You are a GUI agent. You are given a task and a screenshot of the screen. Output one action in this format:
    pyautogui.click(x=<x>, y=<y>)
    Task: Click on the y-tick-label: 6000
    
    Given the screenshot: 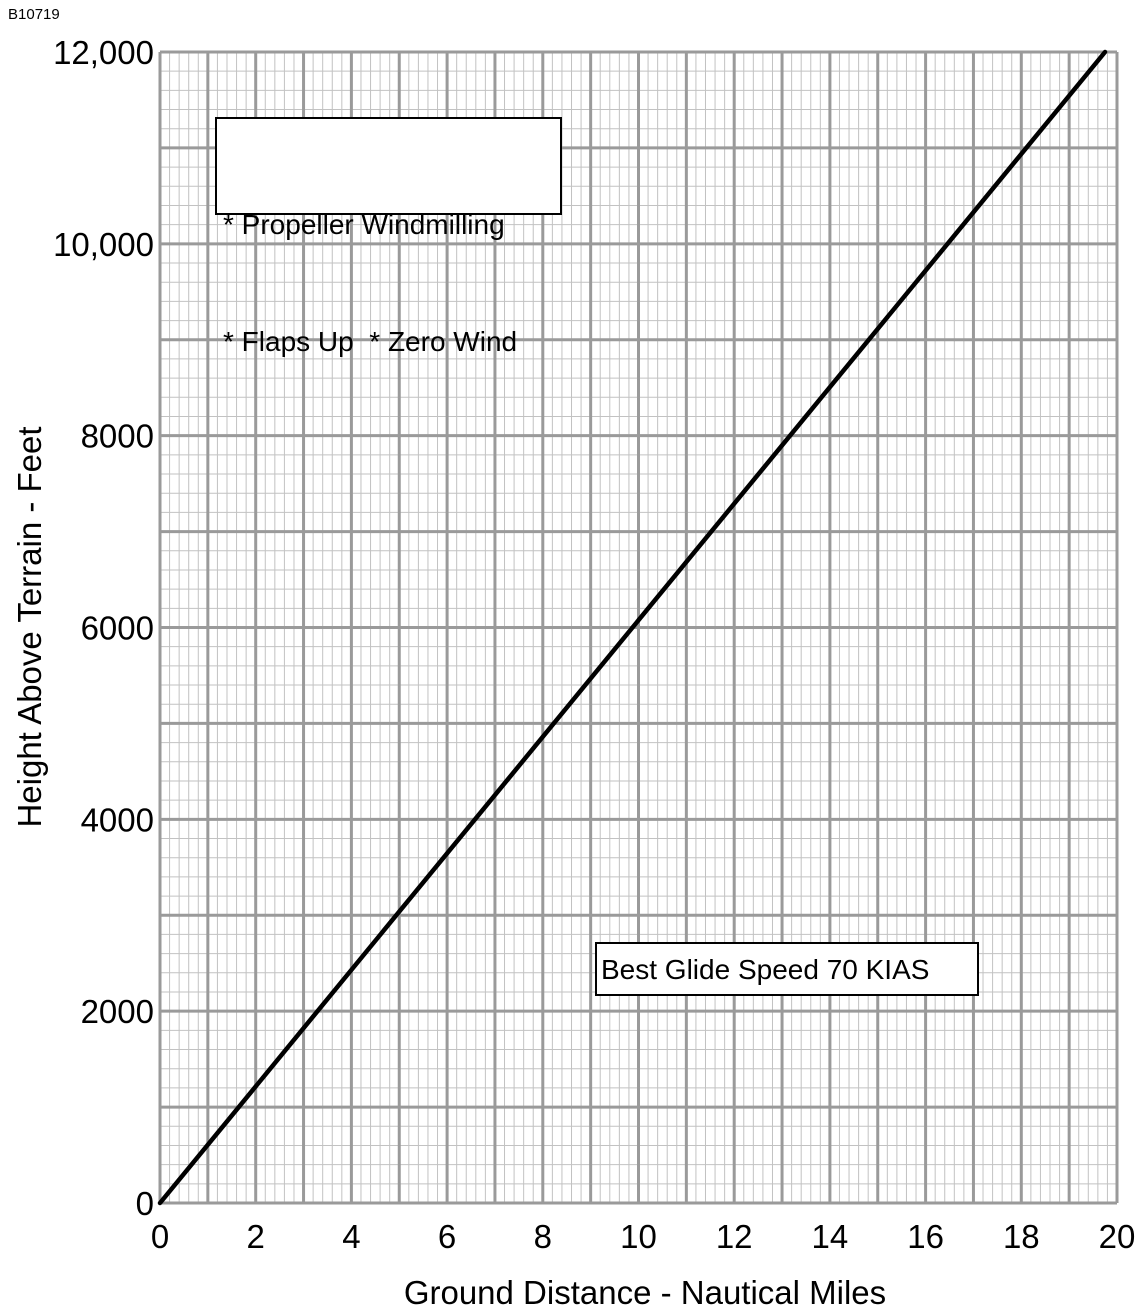 What is the action you would take?
    pyautogui.click(x=117, y=628)
    